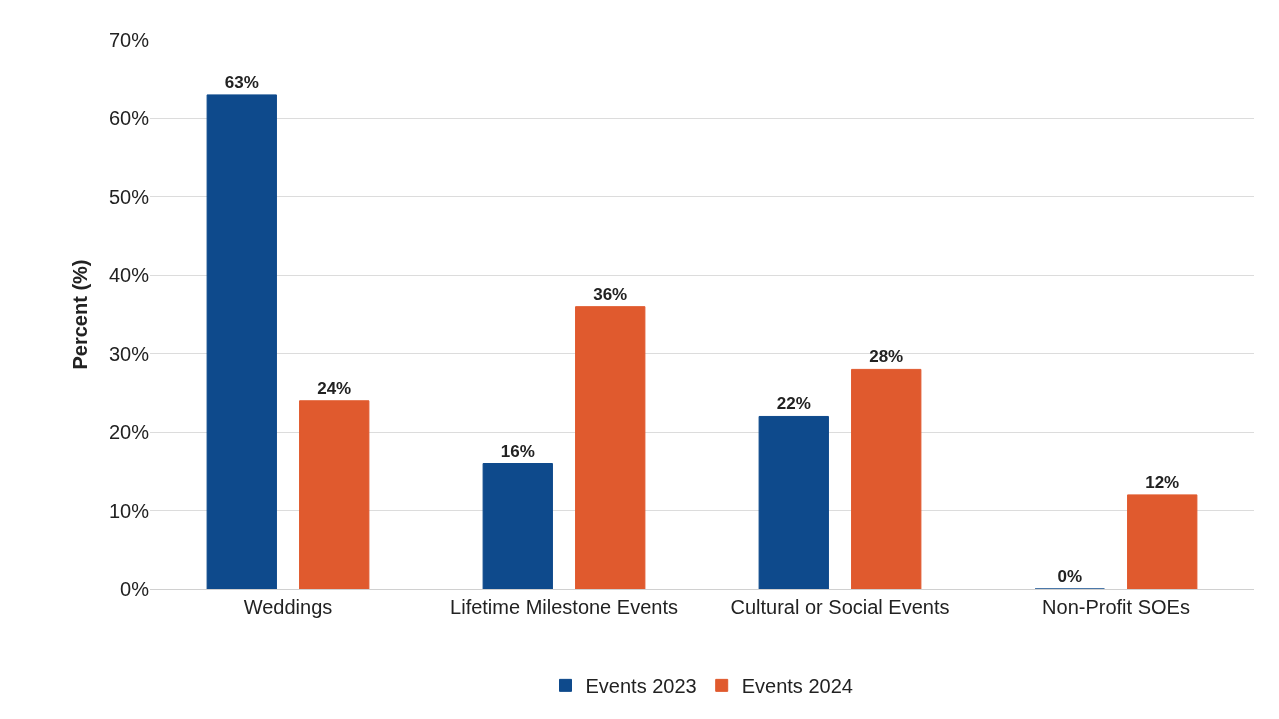  Describe the element at coordinates (135, 589) in the screenshot. I see `y-tick-label: 0%` at that location.